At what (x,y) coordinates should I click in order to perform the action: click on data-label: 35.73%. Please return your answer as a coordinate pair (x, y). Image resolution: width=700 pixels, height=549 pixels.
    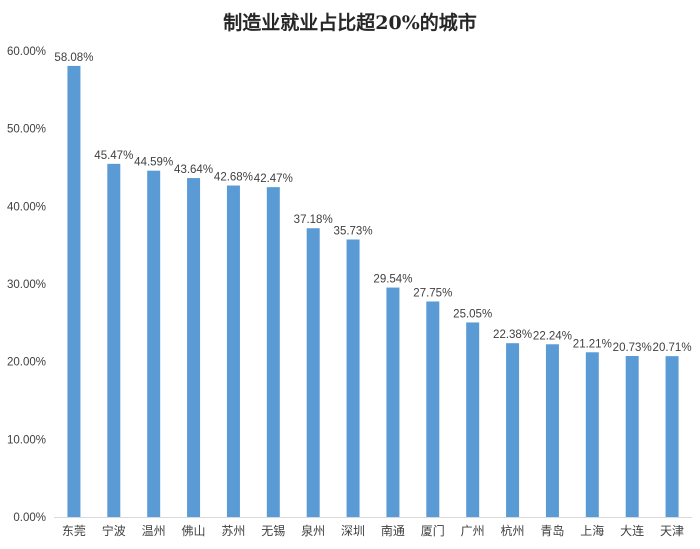
    Looking at the image, I should click on (353, 231).